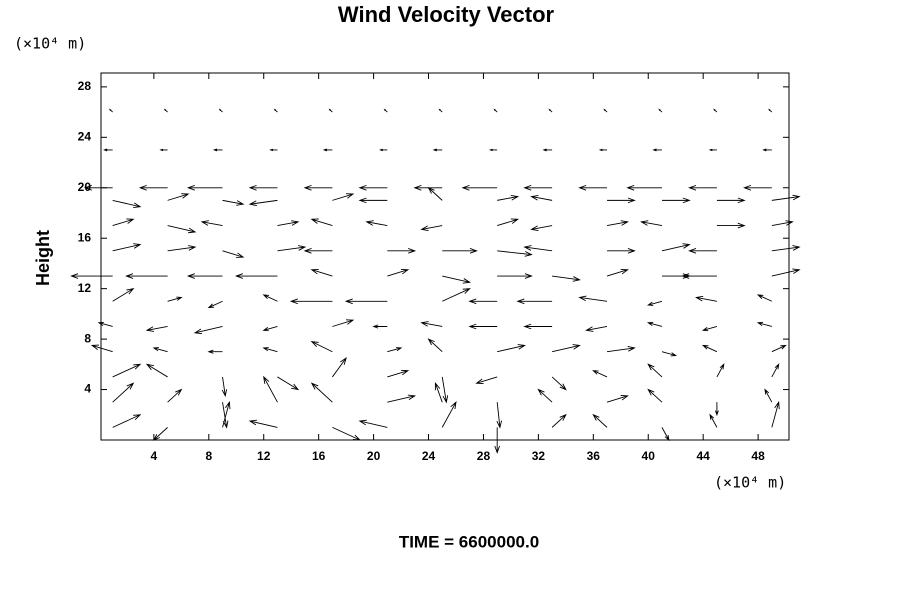 This screenshot has height=600, width=900. I want to click on x-tick-label: 44, so click(703, 456).